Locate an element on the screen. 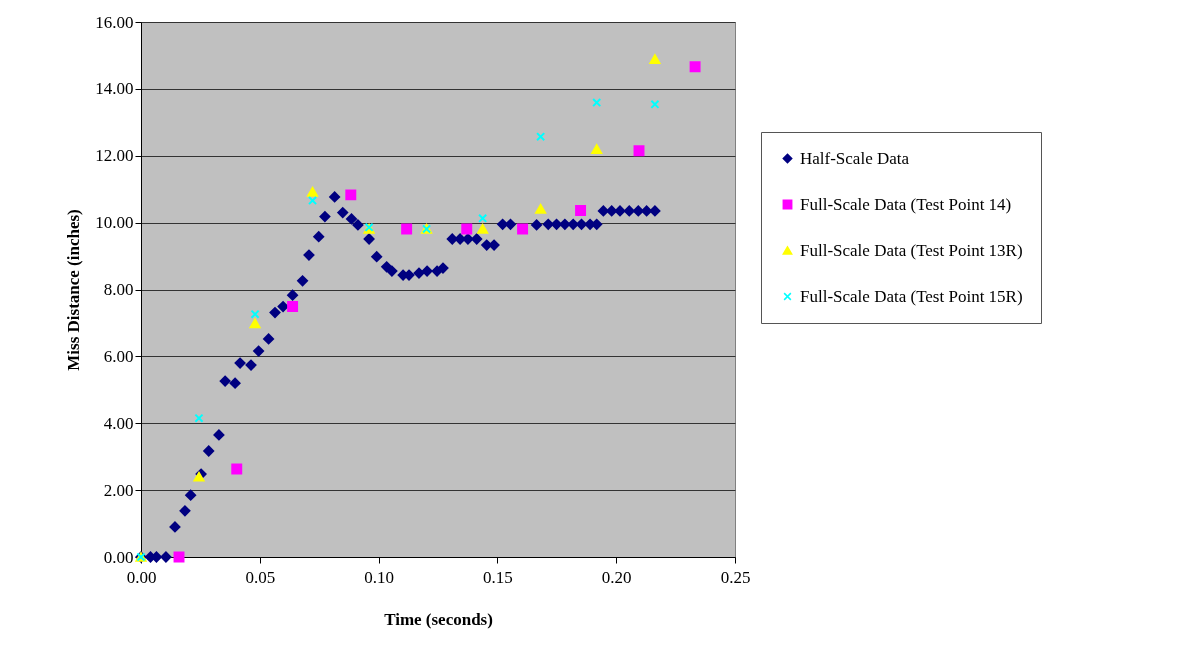 This screenshot has height=671, width=1186. y-tick-label: 6.00 is located at coordinates (118, 356).